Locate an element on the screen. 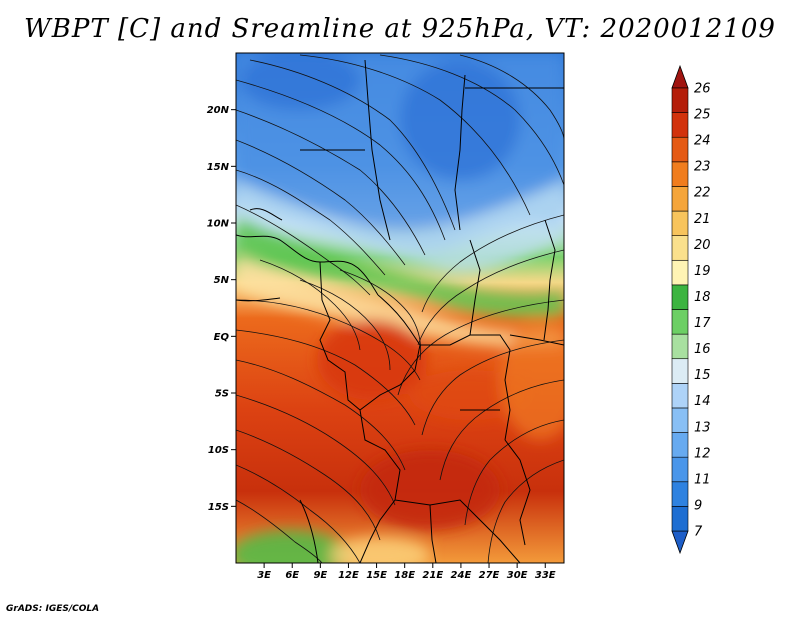  lon-tick-label: 3E is located at coordinates (264, 575).